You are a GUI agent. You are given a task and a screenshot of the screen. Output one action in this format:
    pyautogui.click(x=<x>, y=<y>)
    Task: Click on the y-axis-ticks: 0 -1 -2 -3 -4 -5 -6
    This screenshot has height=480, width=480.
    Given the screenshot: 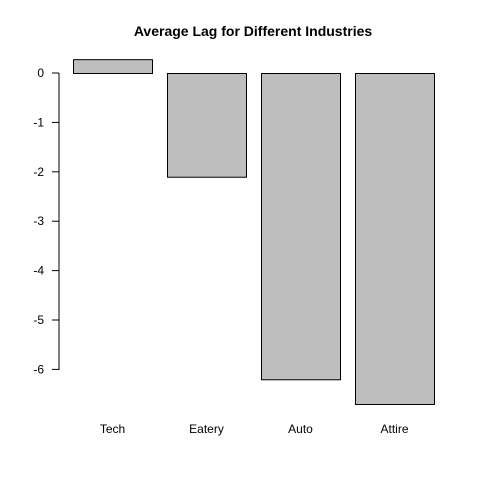 What is the action you would take?
    pyautogui.click(x=46, y=221)
    